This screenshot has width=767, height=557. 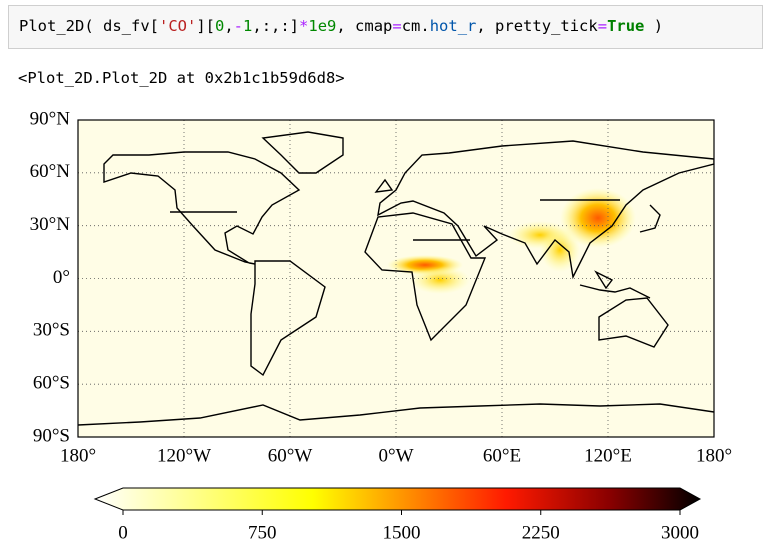 I want to click on code-token: hot_r, so click(x=453, y=26).